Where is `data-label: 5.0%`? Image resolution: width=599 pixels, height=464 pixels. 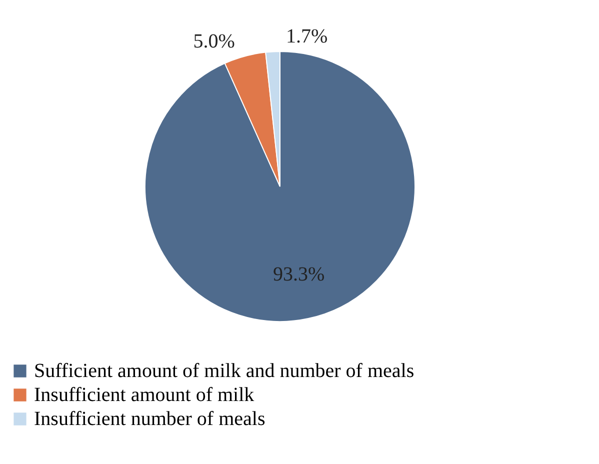
data-label: 5.0% is located at coordinates (214, 41).